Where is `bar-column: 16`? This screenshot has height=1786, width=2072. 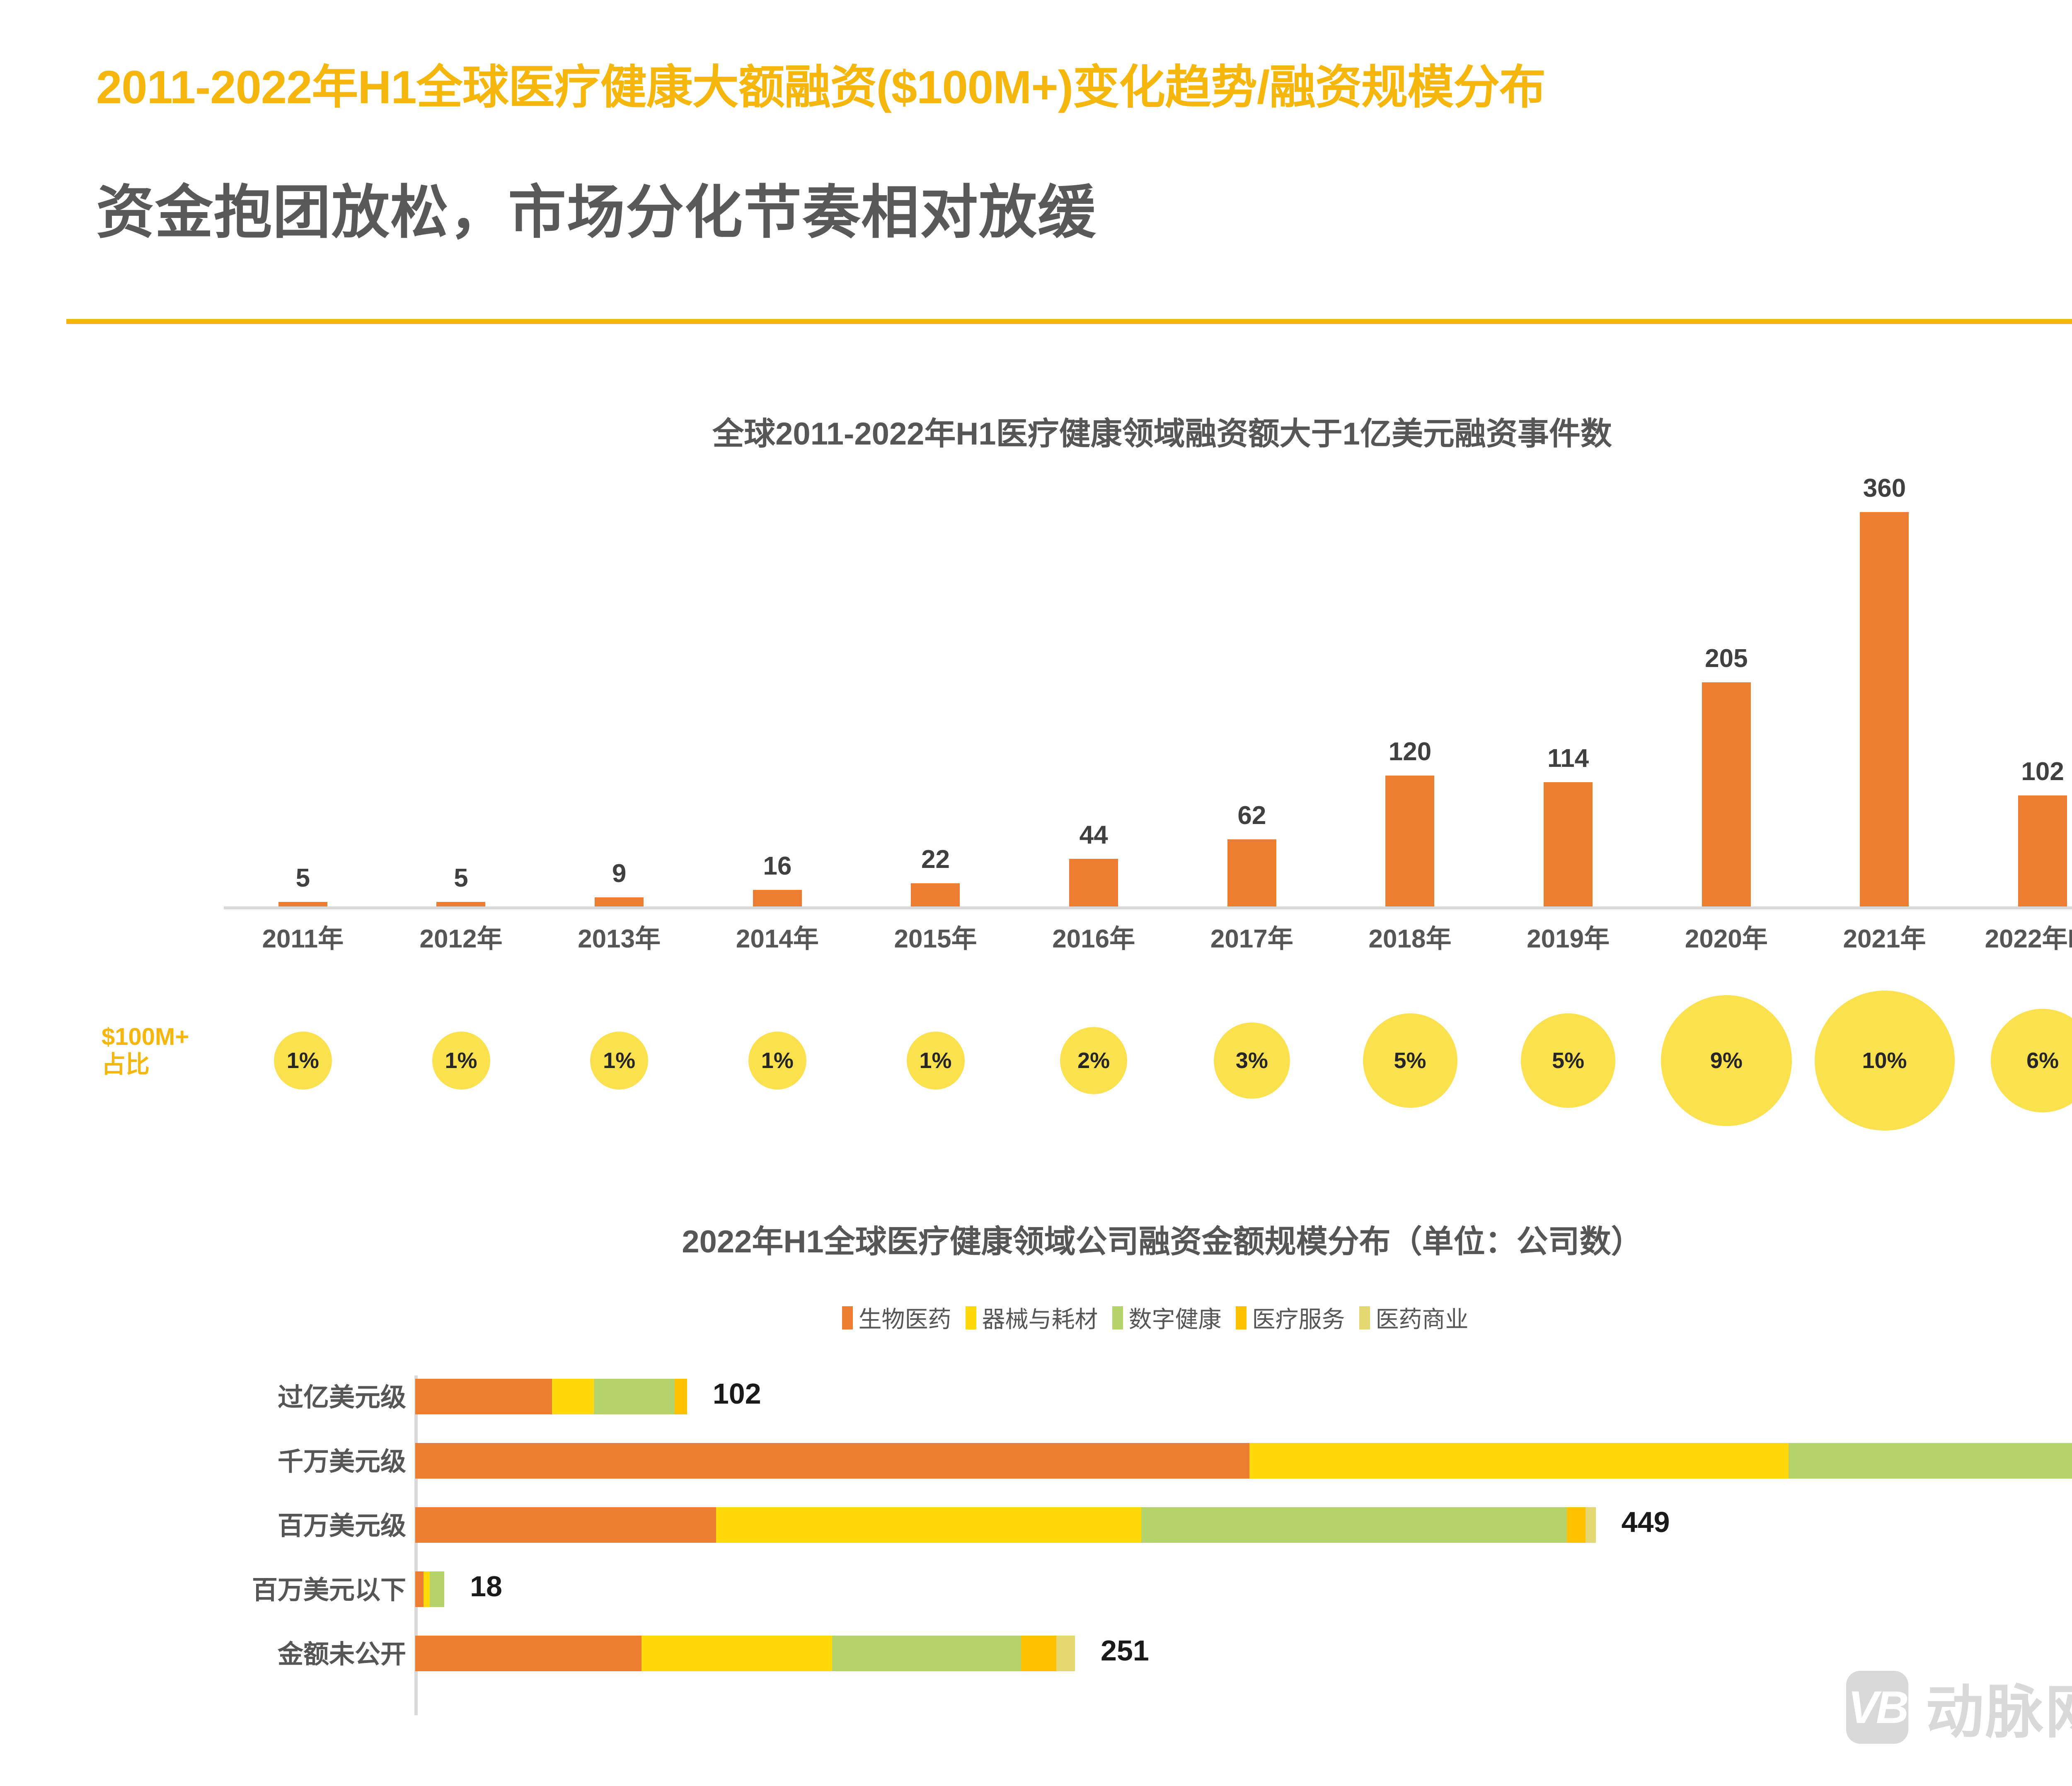 bar-column: 16 is located at coordinates (777, 687).